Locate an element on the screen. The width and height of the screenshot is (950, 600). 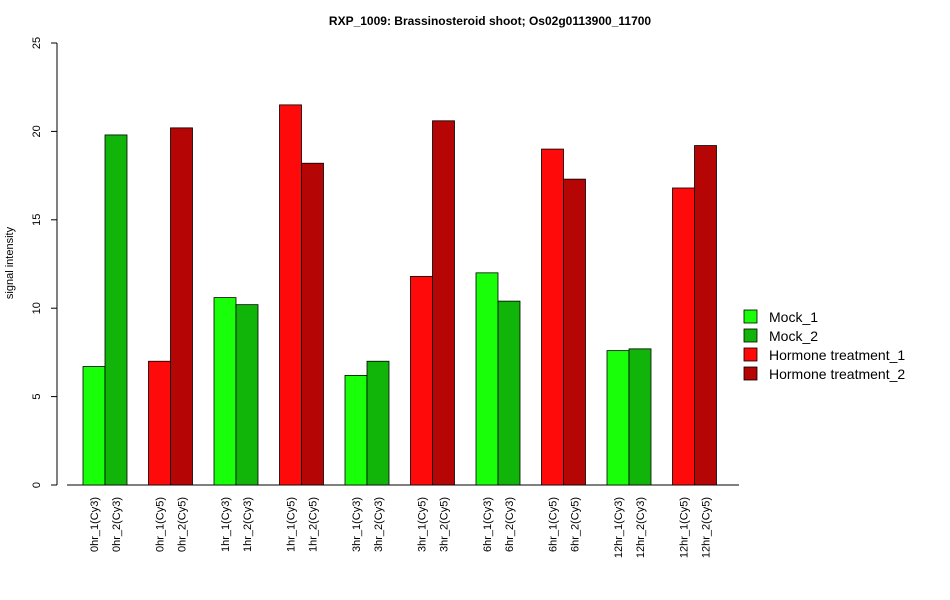
x-tick-label: 3hr_2(Cy5) is located at coordinates (445, 524).